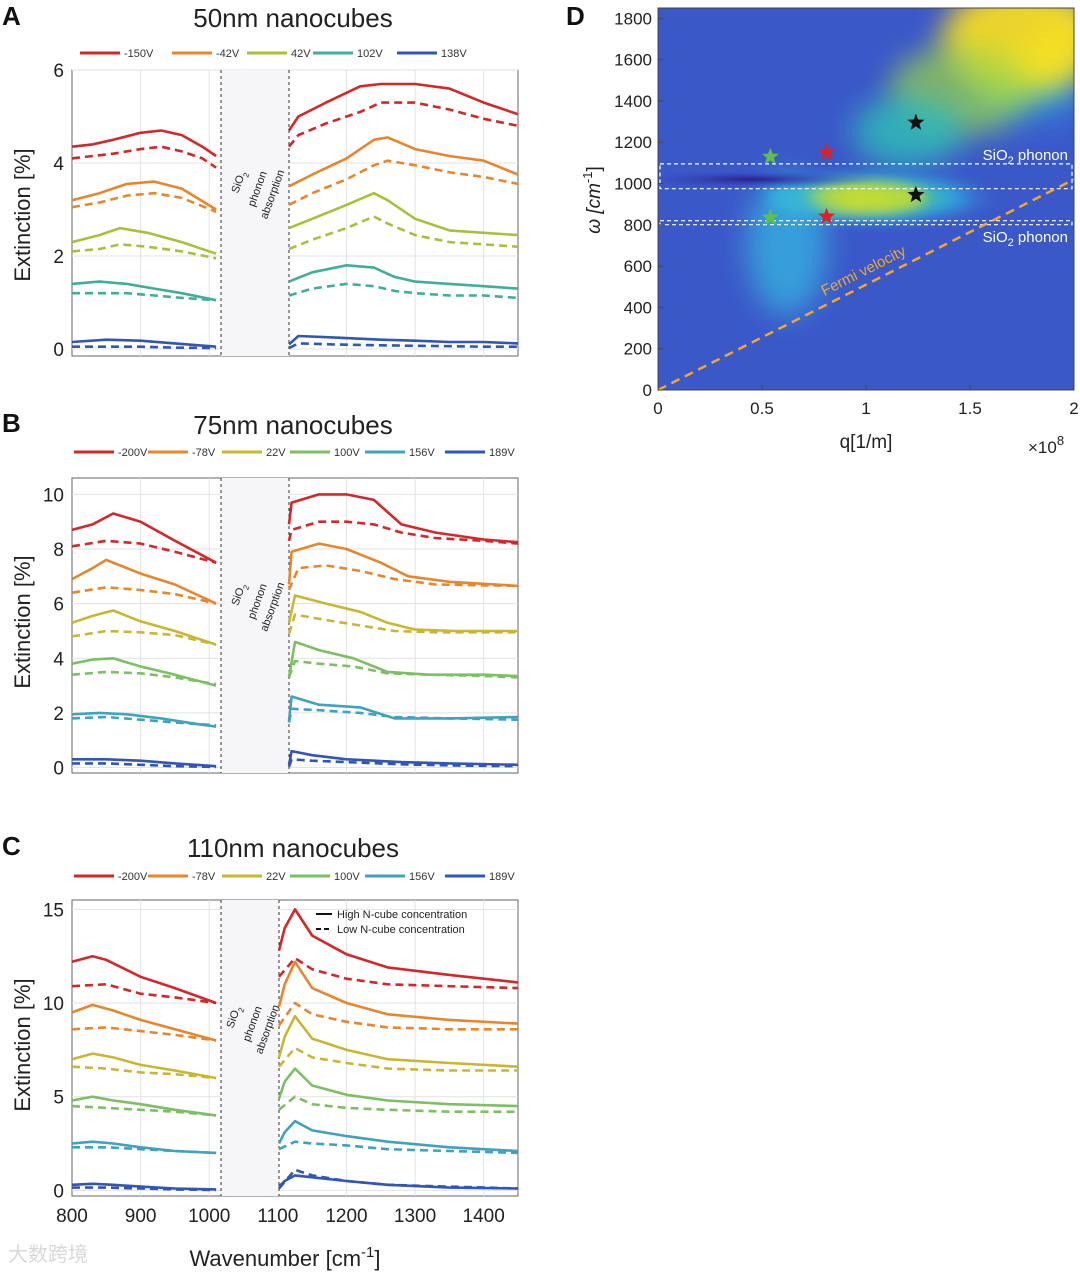 Image resolution: width=1080 pixels, height=1275 pixels. Describe the element at coordinates (58, 550) in the screenshot. I see `y-tick-label: 8` at that location.